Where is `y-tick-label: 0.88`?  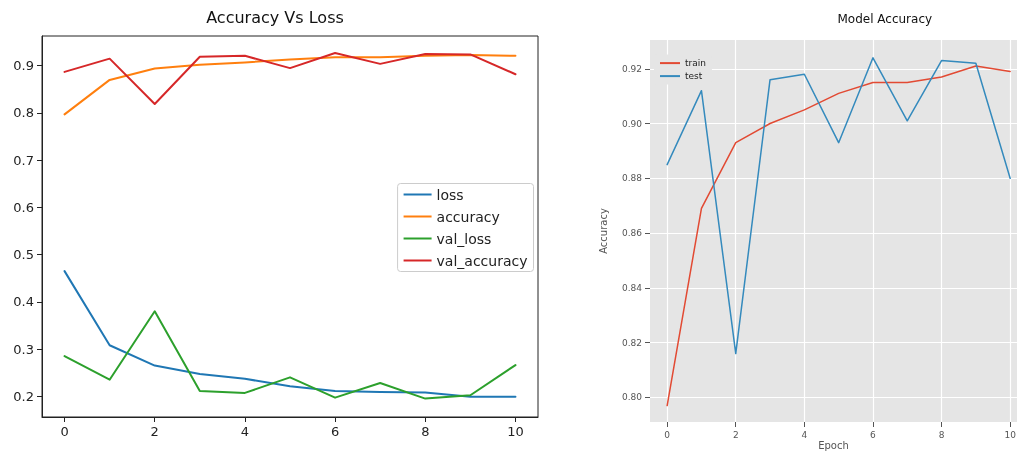
y-tick-label: 0.88 is located at coordinates (632, 178).